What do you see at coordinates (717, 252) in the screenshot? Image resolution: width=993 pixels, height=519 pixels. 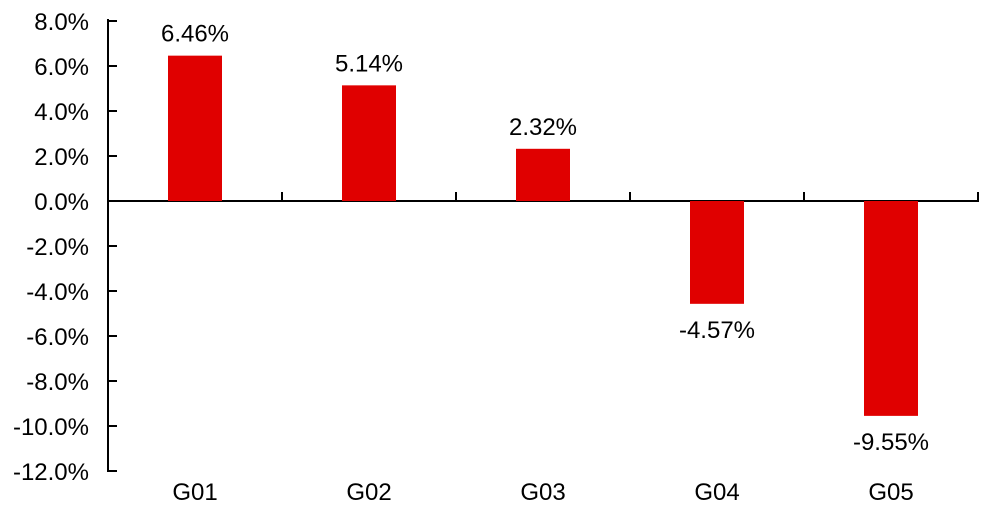 I see `bar-g04` at bounding box center [717, 252].